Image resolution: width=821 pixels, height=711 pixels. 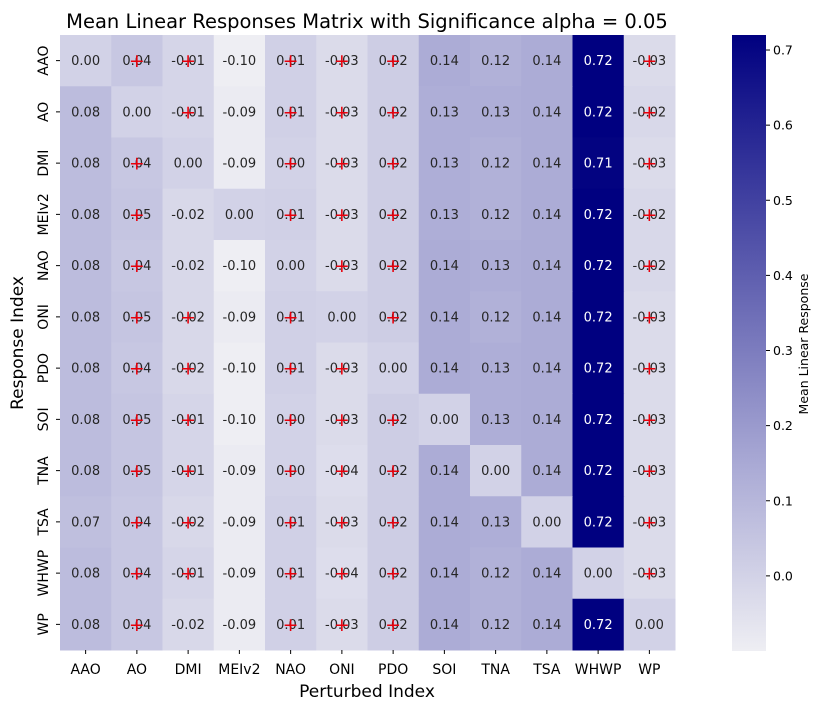 I want to click on cell-value-label: 0.71, so click(x=598, y=164).